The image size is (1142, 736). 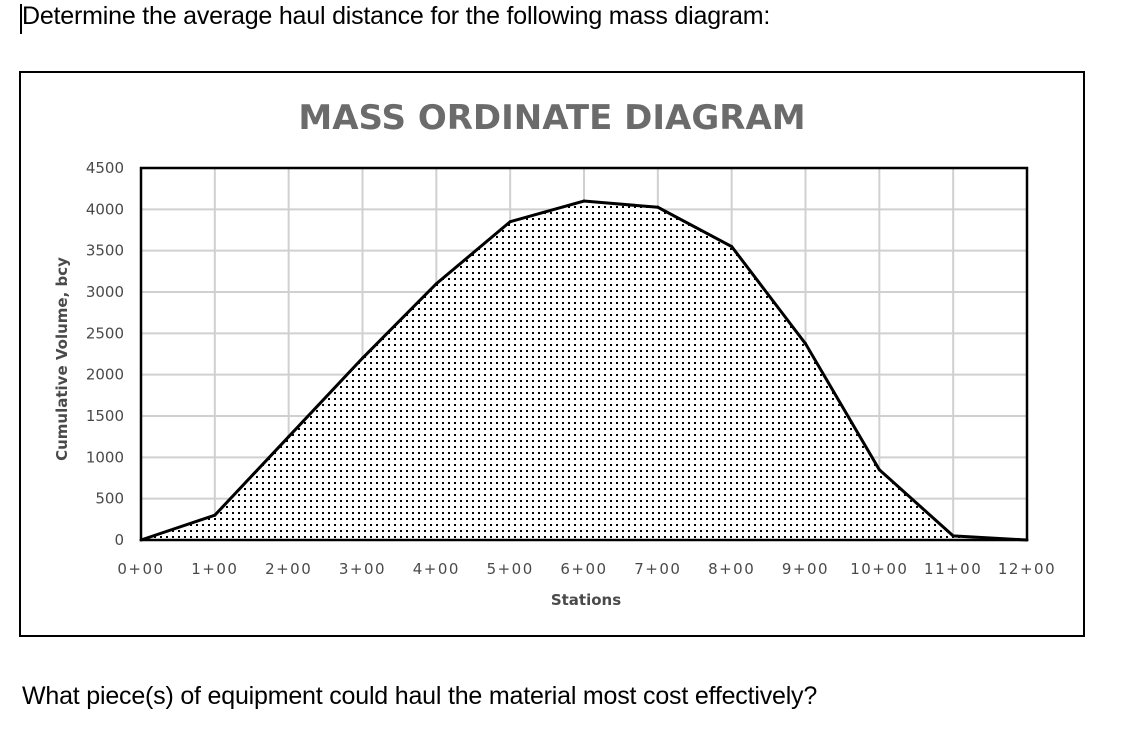 What do you see at coordinates (436, 284) in the screenshot?
I see `data-point-4+00` at bounding box center [436, 284].